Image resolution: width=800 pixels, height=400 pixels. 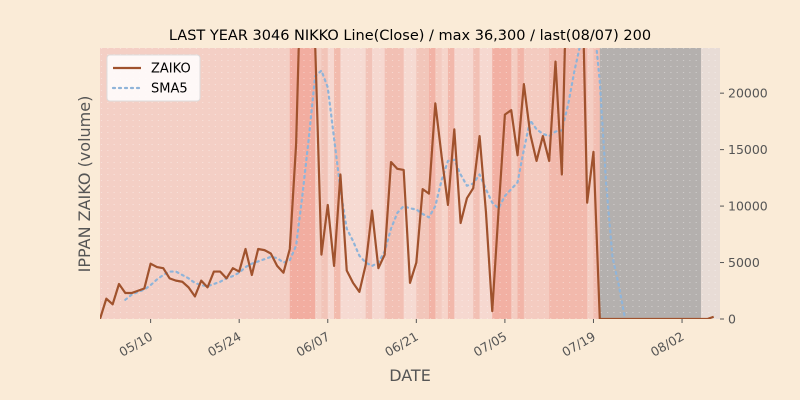 What do you see at coordinates (732, 319) in the screenshot?
I see `y-tick-label: 0` at bounding box center [732, 319].